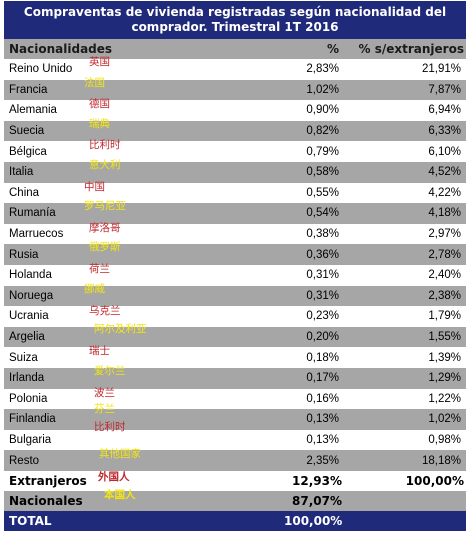  Describe the element at coordinates (444, 419) in the screenshot. I see `percent-extranjeros-value: 1,02%` at that location.